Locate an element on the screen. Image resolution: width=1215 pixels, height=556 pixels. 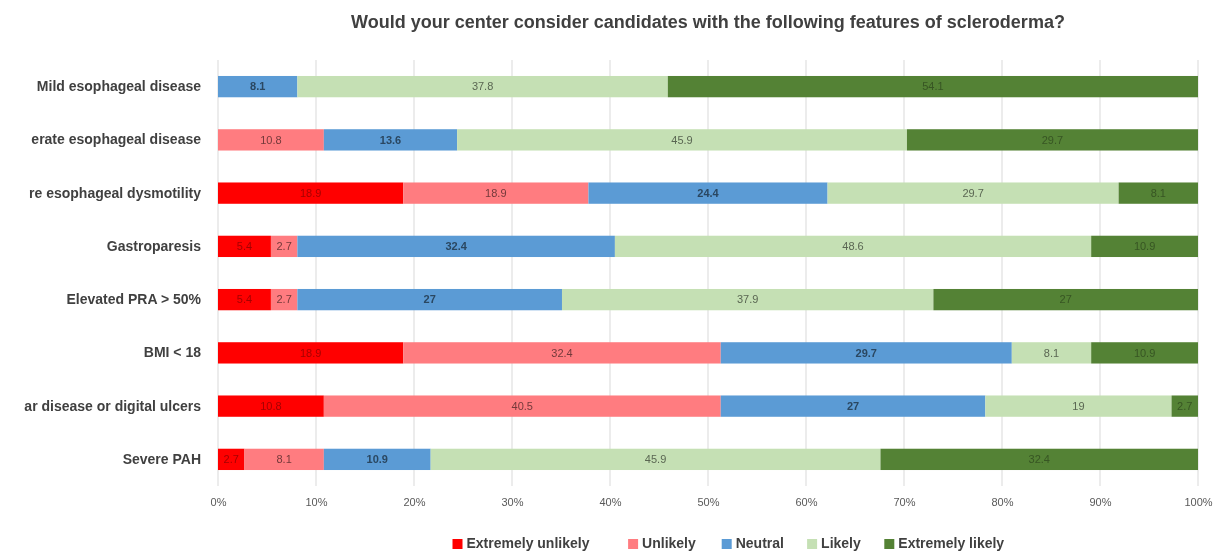
data-label: 37.9 is located at coordinates (747, 299).